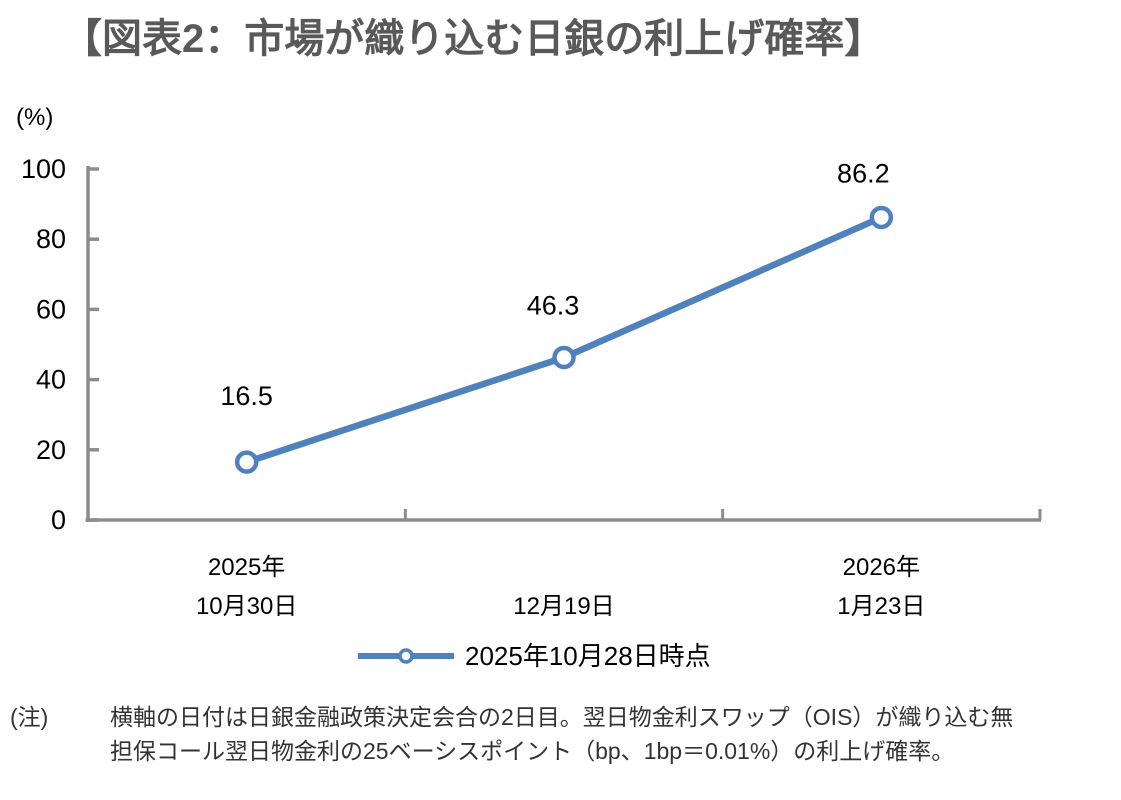  What do you see at coordinates (588, 656) in the screenshot?
I see `legend-label: 2025年10月28日時点` at bounding box center [588, 656].